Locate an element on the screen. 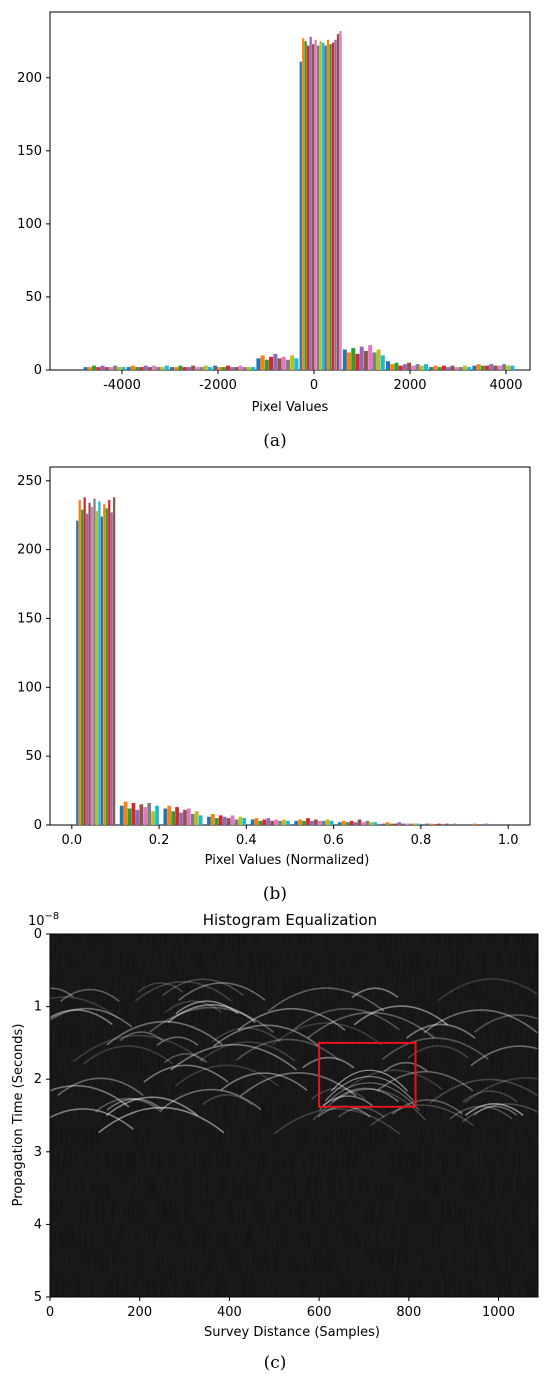 The image size is (550, 1377). y-axis-label-c: Propagation Time (Seconds) is located at coordinates (18, 1115).